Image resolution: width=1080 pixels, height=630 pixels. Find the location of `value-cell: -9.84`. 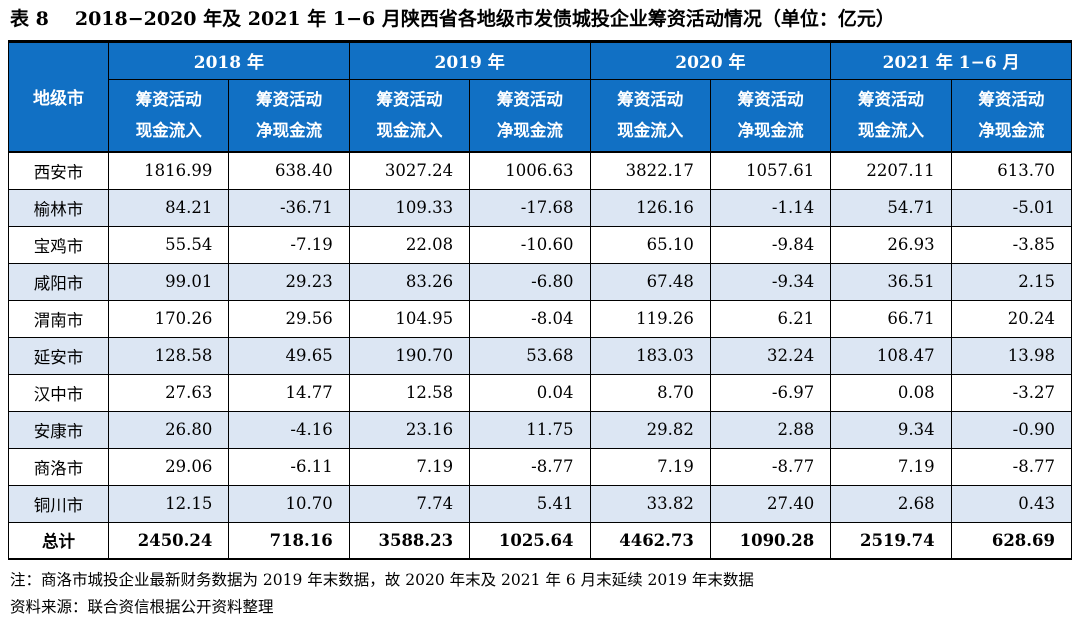

value-cell: -9.84 is located at coordinates (770, 244).